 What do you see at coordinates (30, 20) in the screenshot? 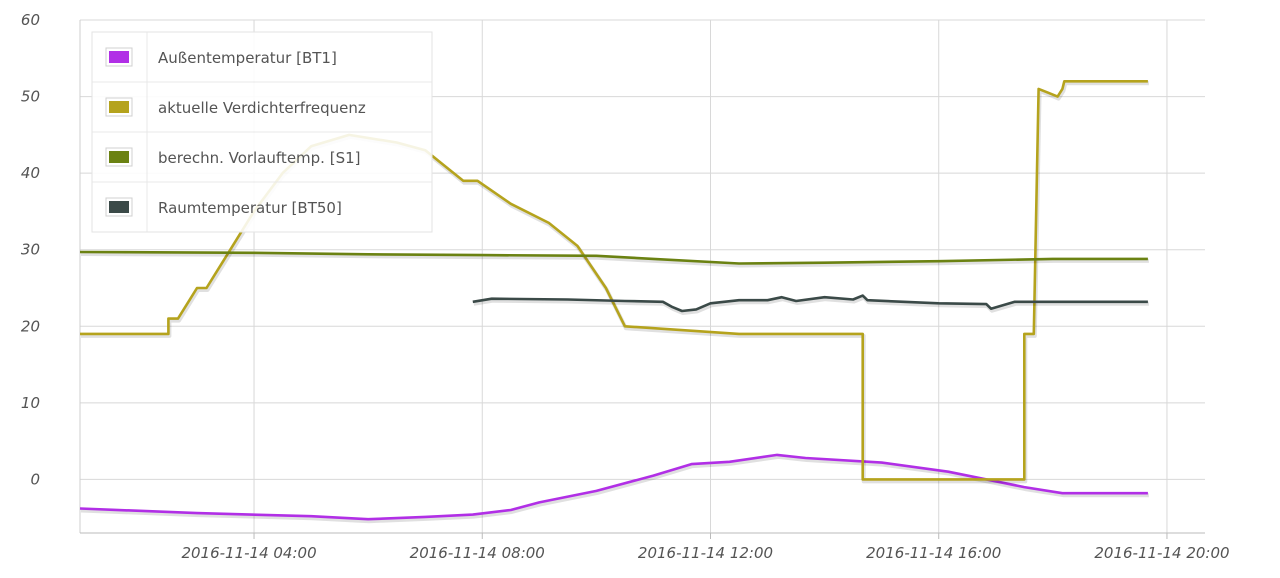
I see `y-tick-label: 60` at bounding box center [30, 20].